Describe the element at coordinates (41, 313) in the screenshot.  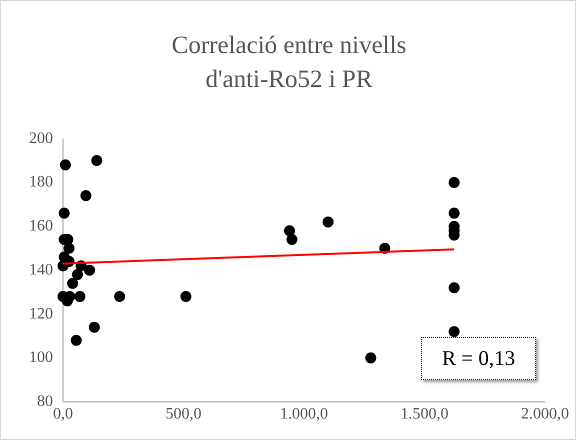
I see `y-tick-label: 120` at that location.